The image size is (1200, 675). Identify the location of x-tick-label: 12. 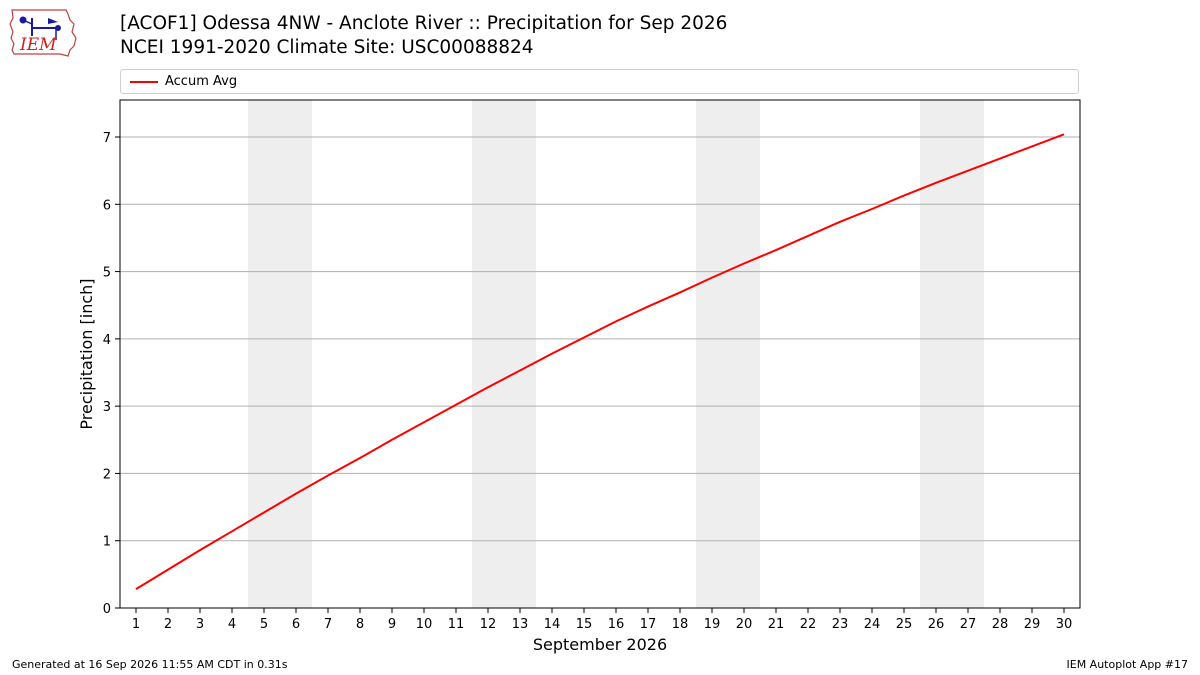
(488, 624).